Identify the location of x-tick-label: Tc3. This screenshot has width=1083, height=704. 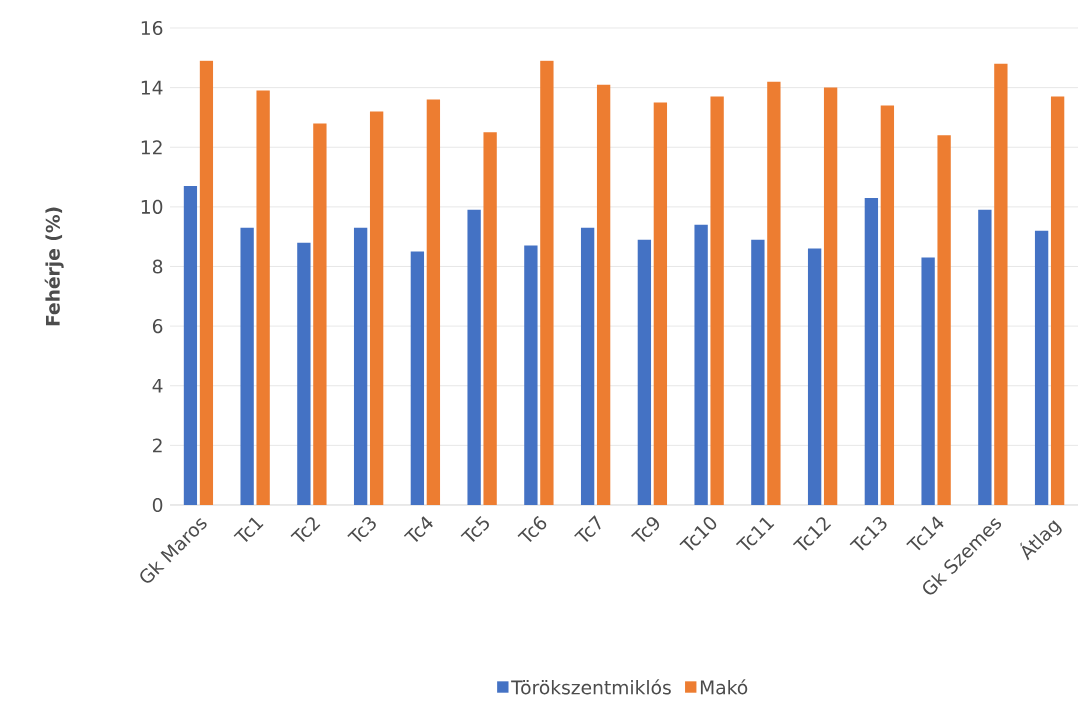
(361, 529).